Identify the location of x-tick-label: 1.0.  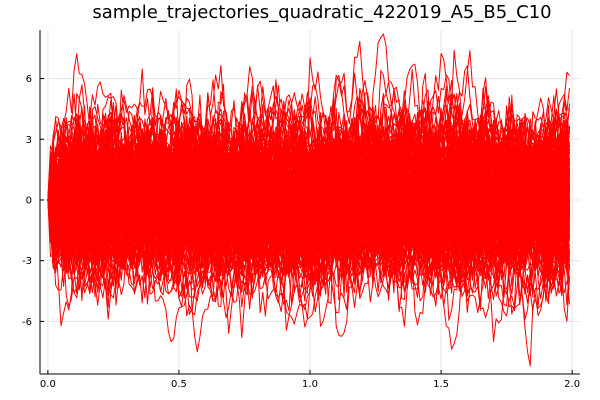
(310, 384).